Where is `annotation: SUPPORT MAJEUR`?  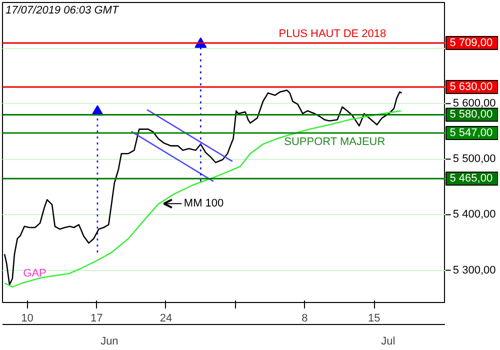
annotation: SUPPORT MAJEUR is located at coordinates (335, 142).